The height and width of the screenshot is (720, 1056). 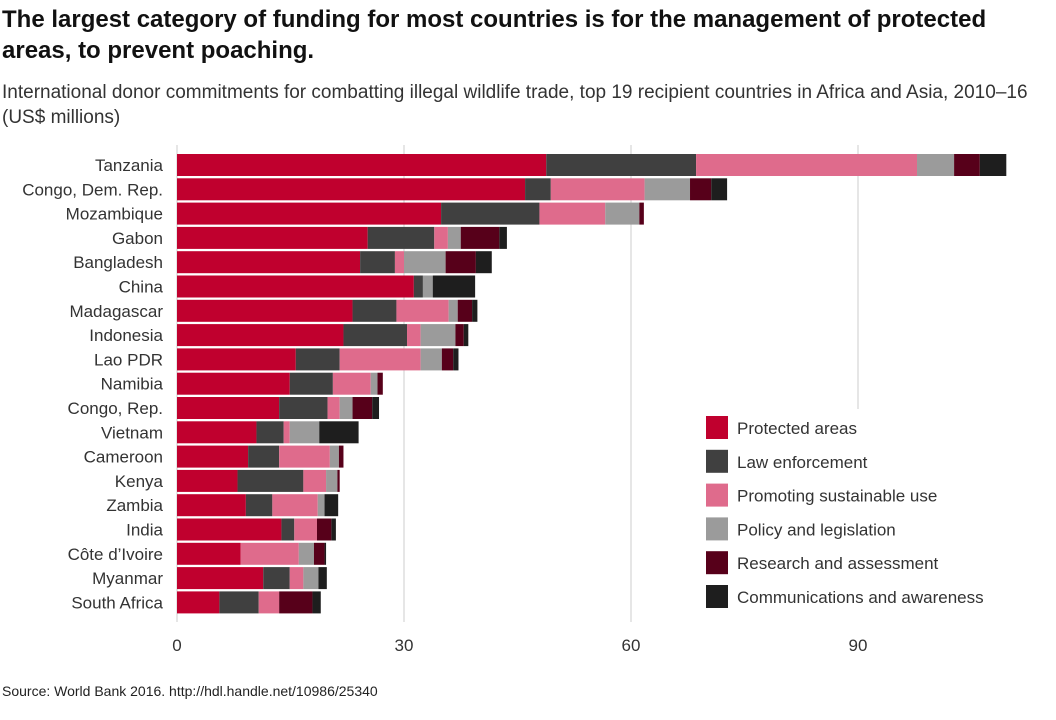 What do you see at coordinates (797, 428) in the screenshot?
I see `legend-label: Protected areas` at bounding box center [797, 428].